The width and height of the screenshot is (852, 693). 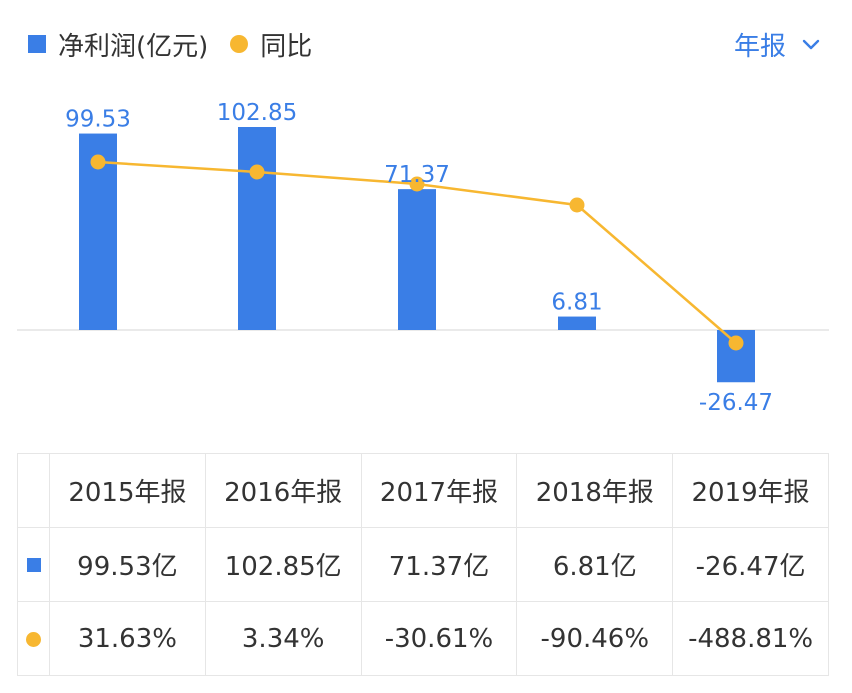 I want to click on table-cell-yoy: 3.34%, so click(x=283, y=638).